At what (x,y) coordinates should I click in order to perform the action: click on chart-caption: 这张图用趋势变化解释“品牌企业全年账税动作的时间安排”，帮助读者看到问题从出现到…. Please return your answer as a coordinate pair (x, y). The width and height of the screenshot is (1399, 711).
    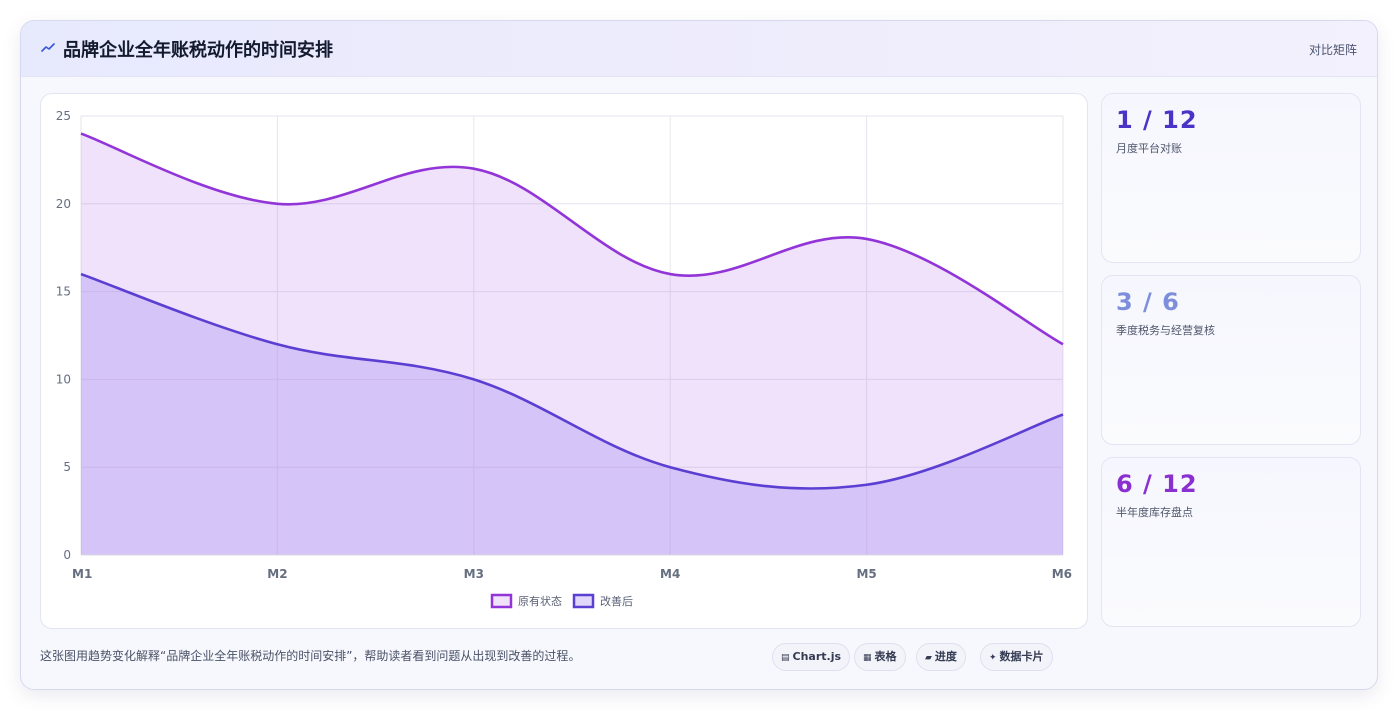
    Looking at the image, I should click on (310, 656).